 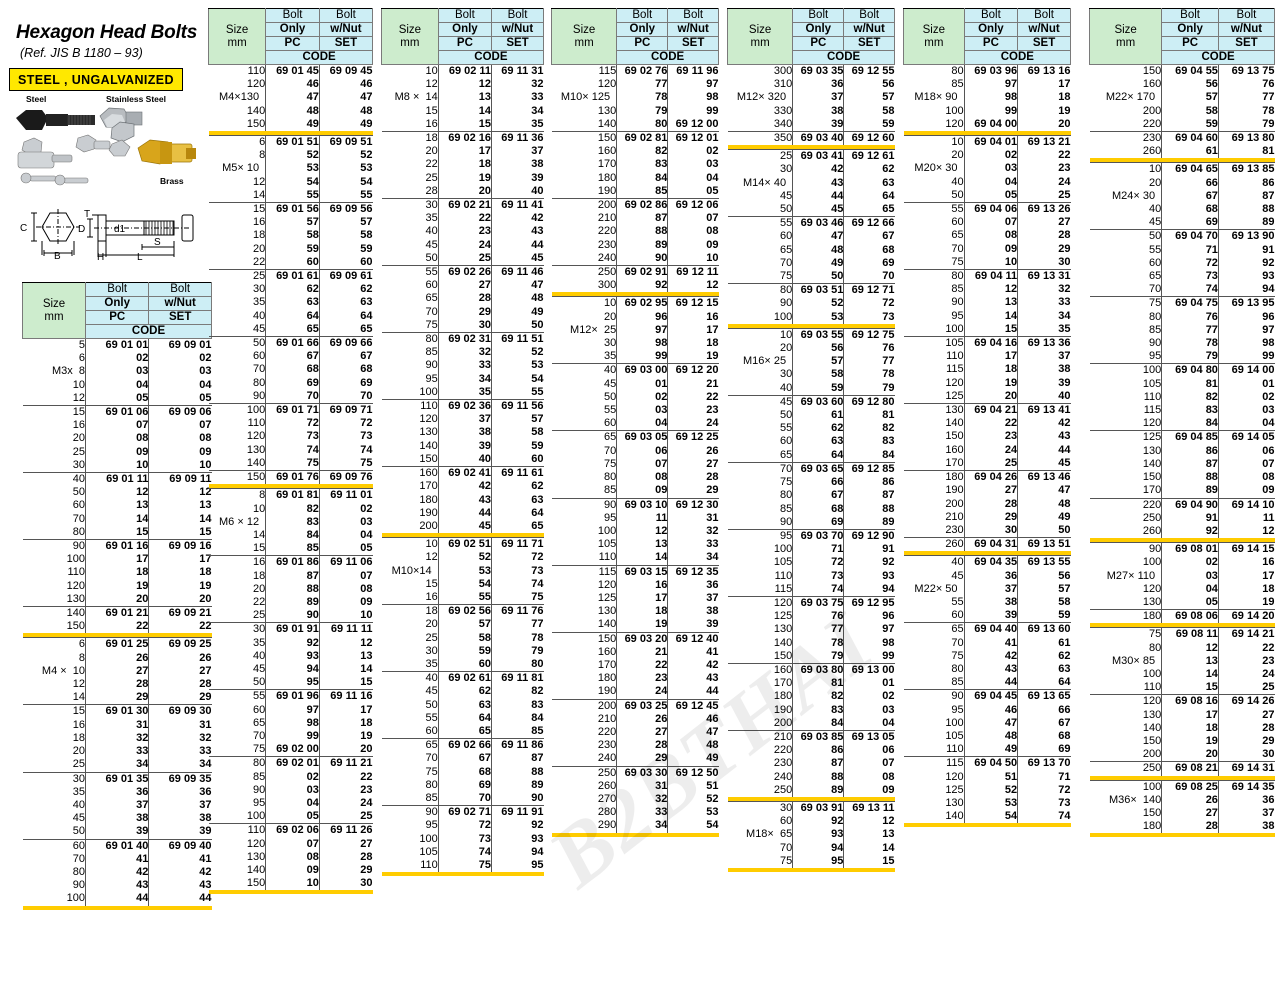 What do you see at coordinates (79, 724) in the screenshot?
I see `cell-size: 16` at bounding box center [79, 724].